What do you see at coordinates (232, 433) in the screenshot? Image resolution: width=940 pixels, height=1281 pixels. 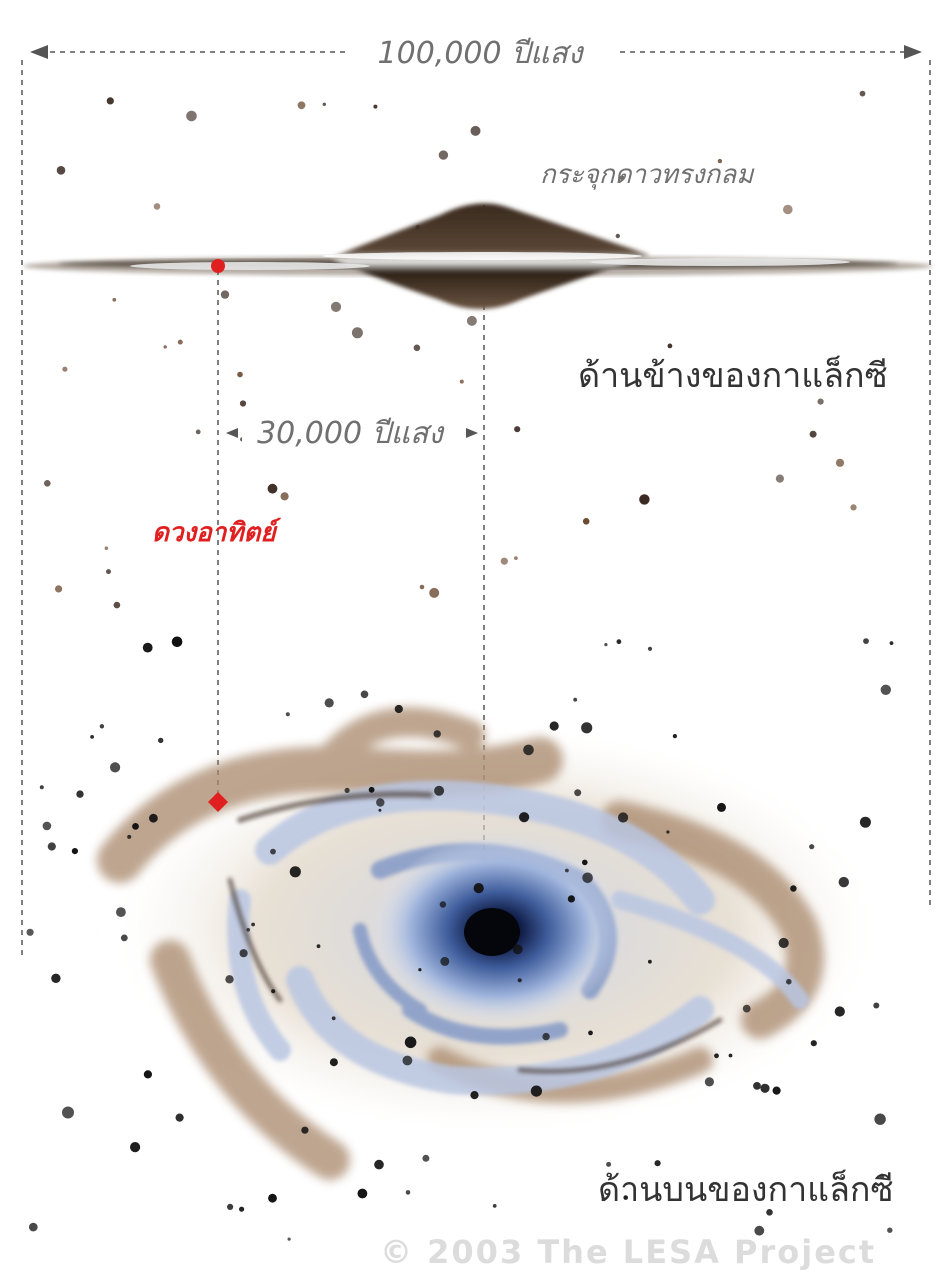 I see `sun-distance-arrow-left-icon` at bounding box center [232, 433].